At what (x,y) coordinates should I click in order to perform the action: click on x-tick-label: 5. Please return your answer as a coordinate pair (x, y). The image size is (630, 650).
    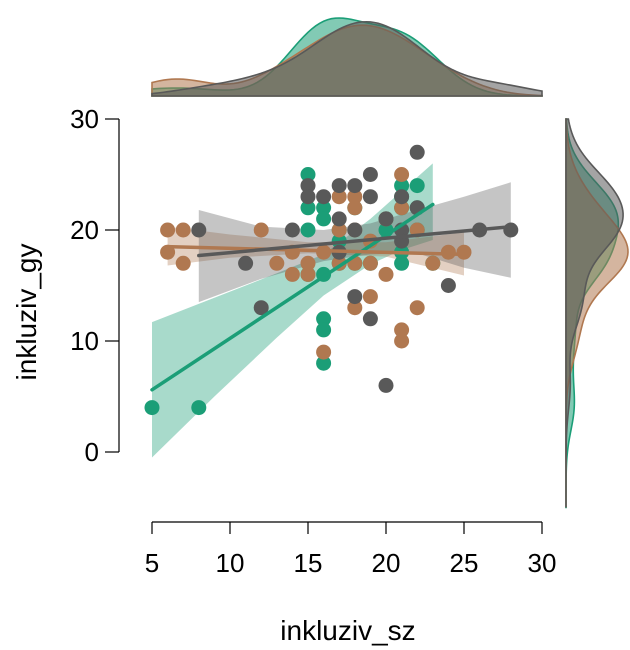
    Looking at the image, I should click on (152, 563).